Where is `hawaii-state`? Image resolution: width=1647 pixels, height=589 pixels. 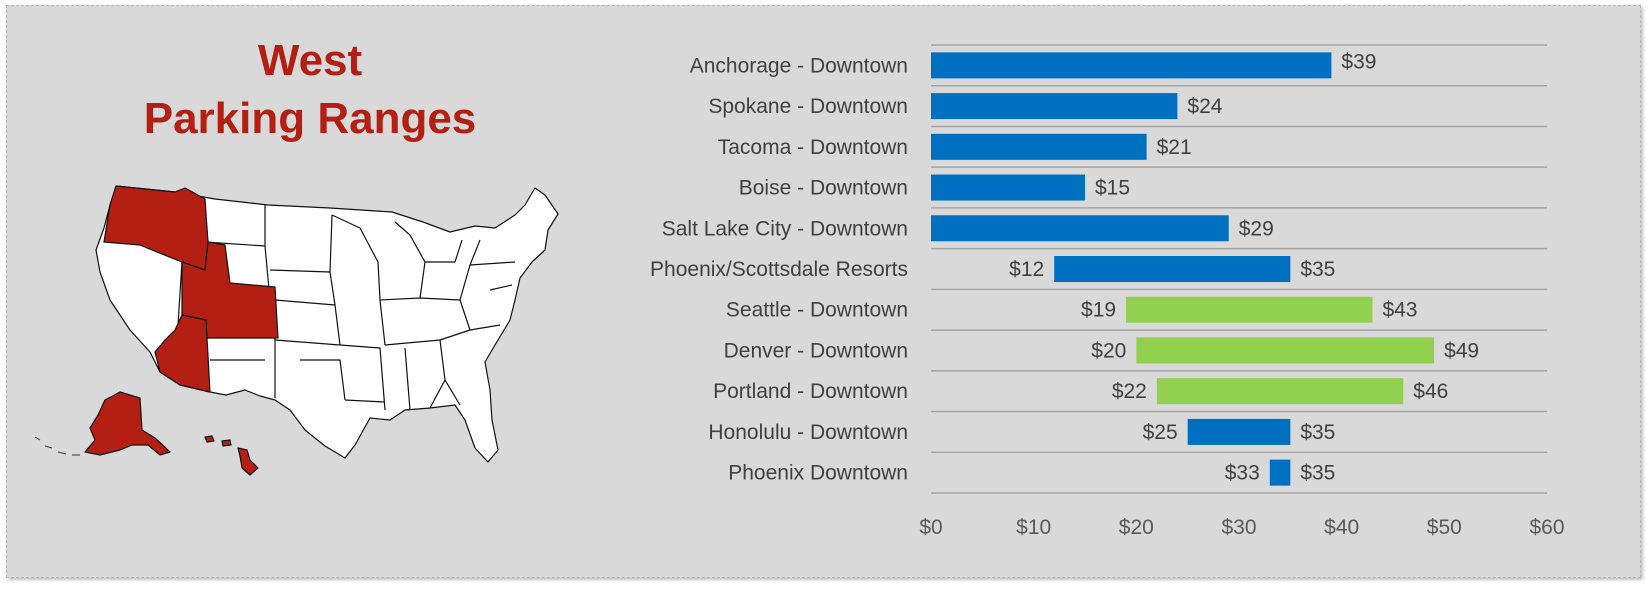 hawaii-state is located at coordinates (231, 455).